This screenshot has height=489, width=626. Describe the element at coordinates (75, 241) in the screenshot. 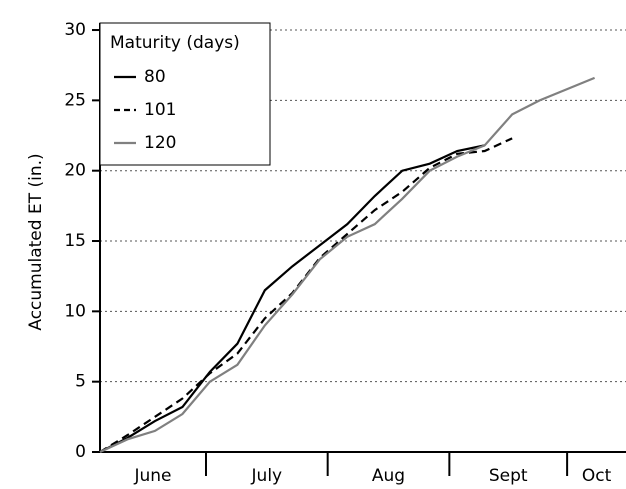

I see `y-tick-label: 15` at that location.